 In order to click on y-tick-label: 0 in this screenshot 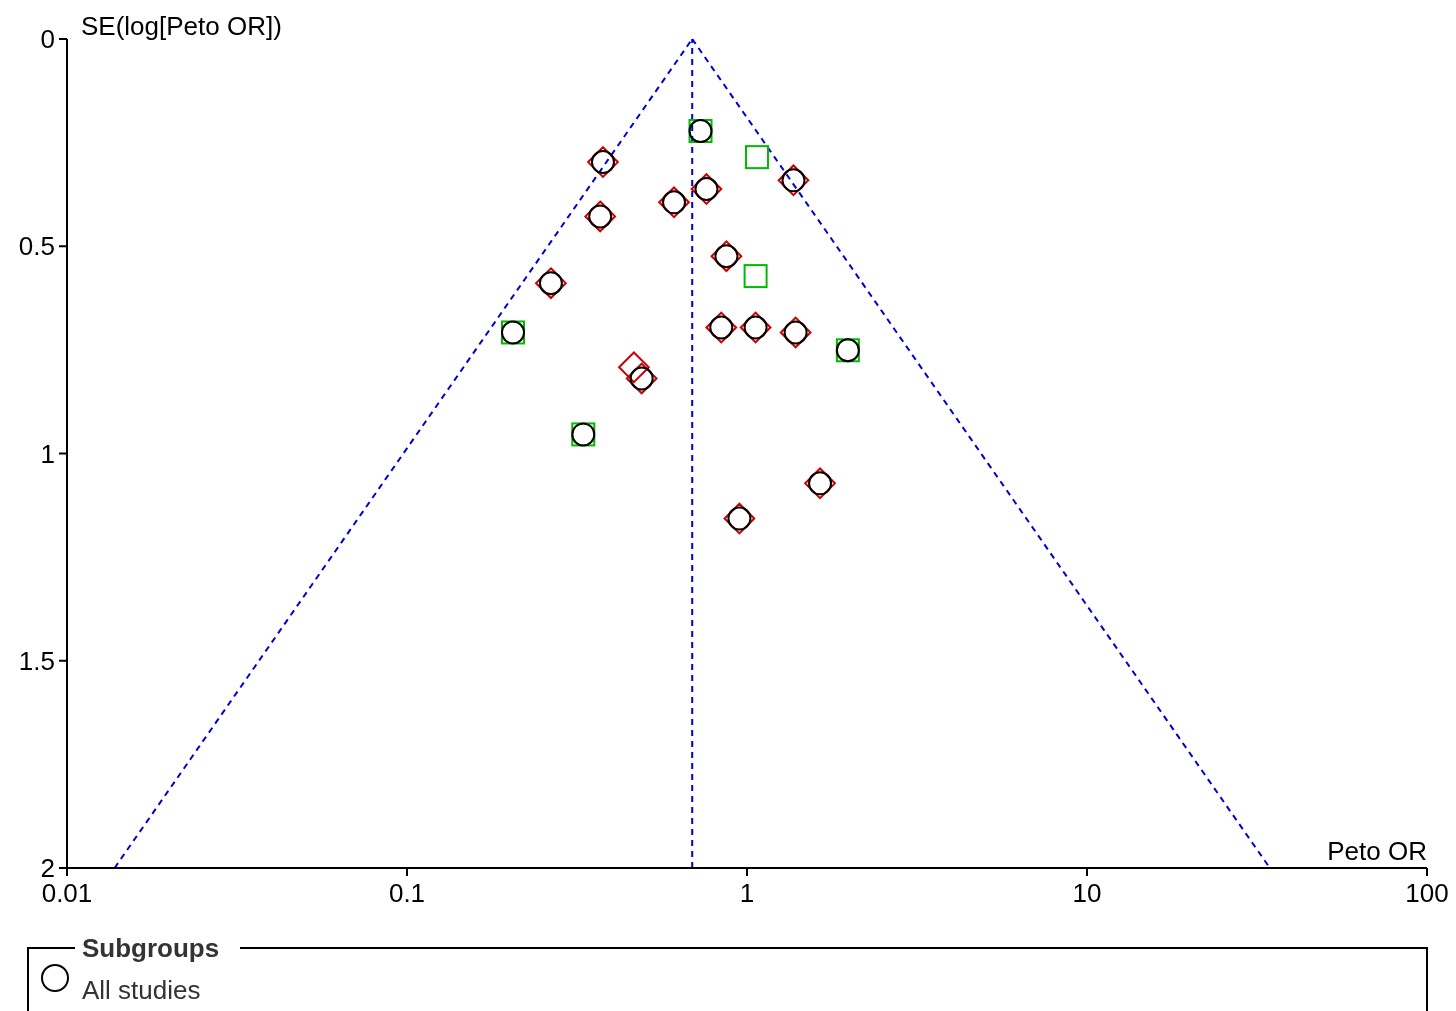, I will do `click(47, 39)`.